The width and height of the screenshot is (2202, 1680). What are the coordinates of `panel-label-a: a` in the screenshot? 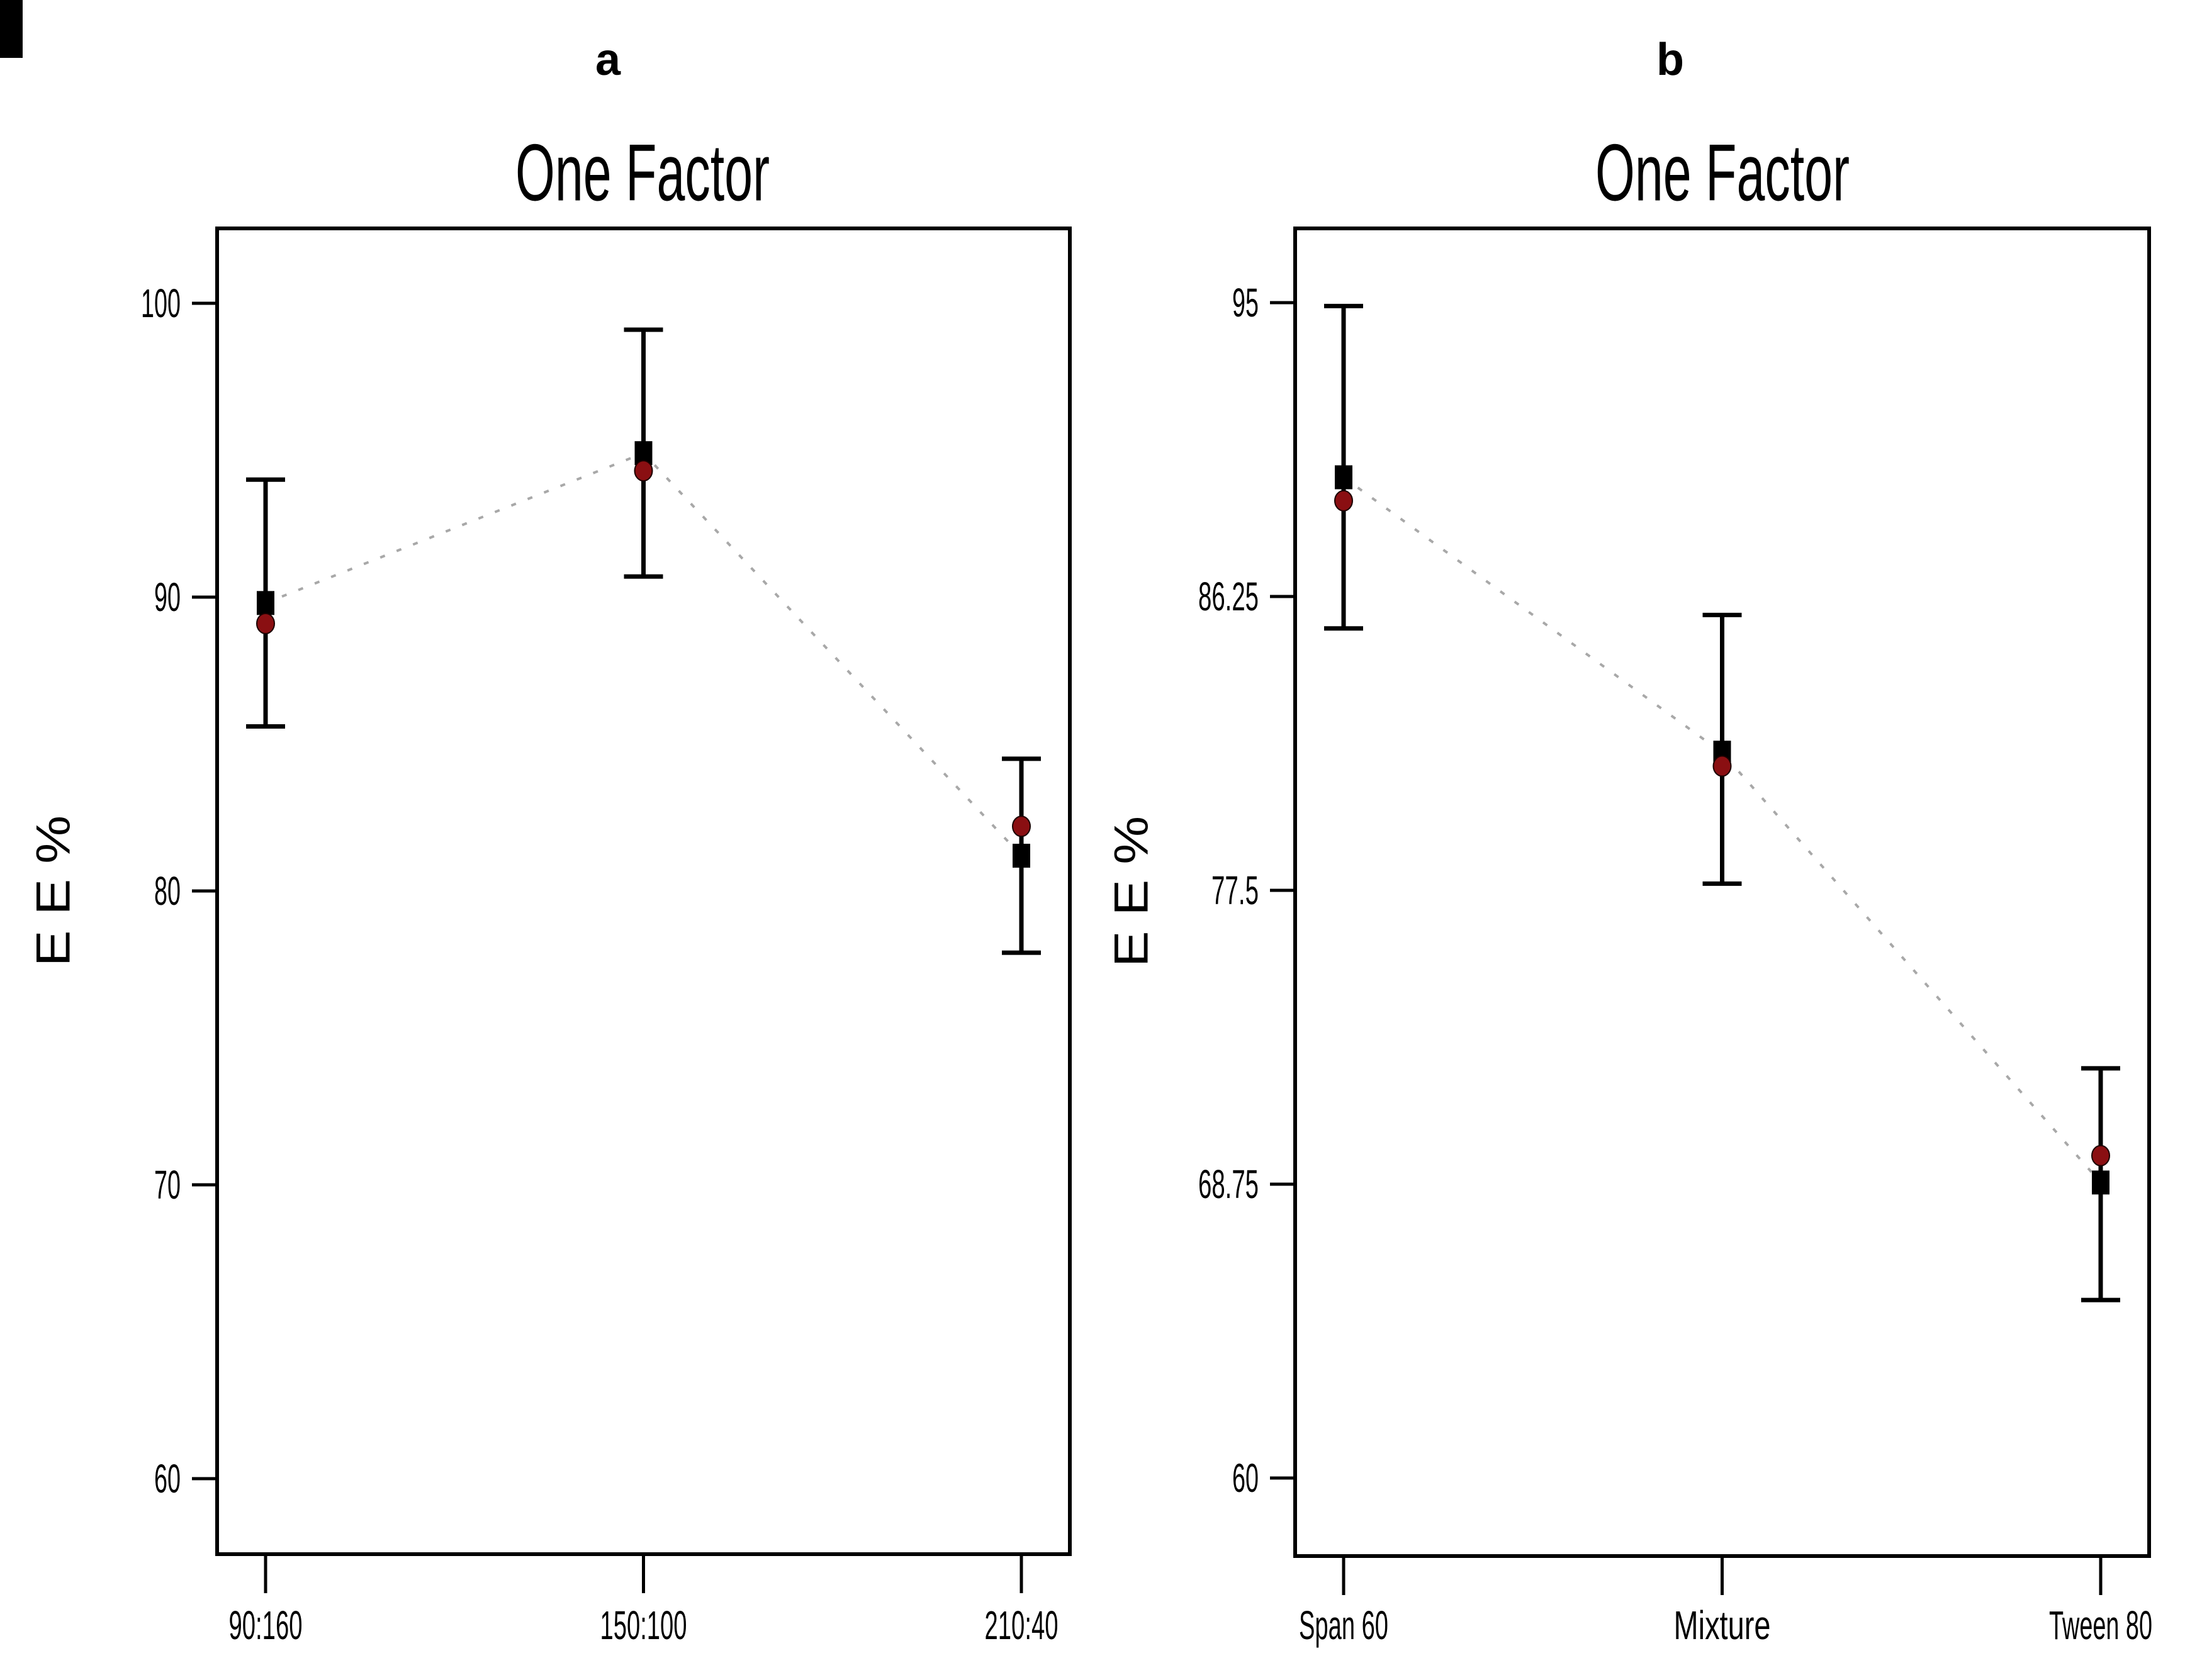 It's located at (608, 60).